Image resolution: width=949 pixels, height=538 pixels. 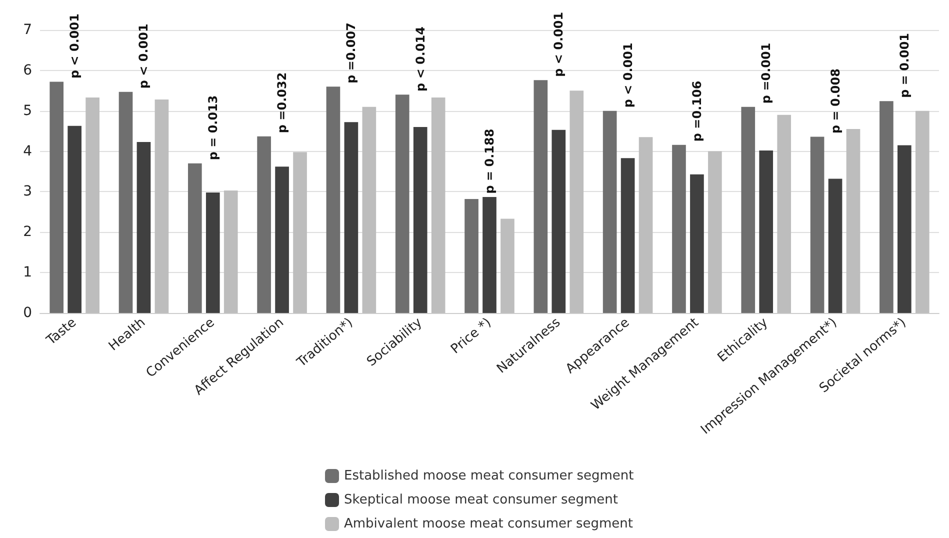 I want to click on annotation: p = 0.008, so click(x=835, y=101).